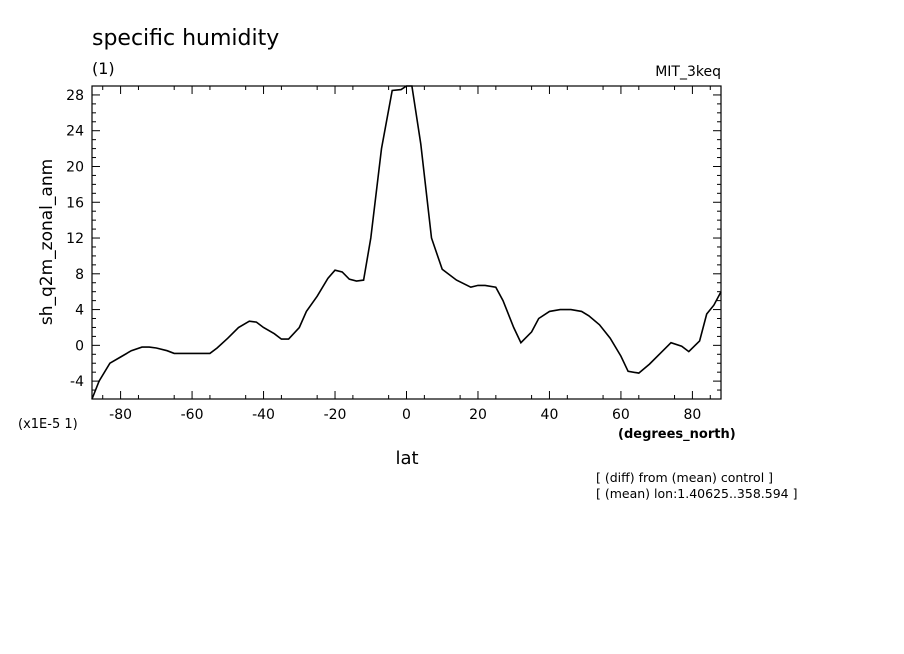 The height and width of the screenshot is (654, 904). Describe the element at coordinates (192, 415) in the screenshot. I see `x-tick-label: -60` at that location.